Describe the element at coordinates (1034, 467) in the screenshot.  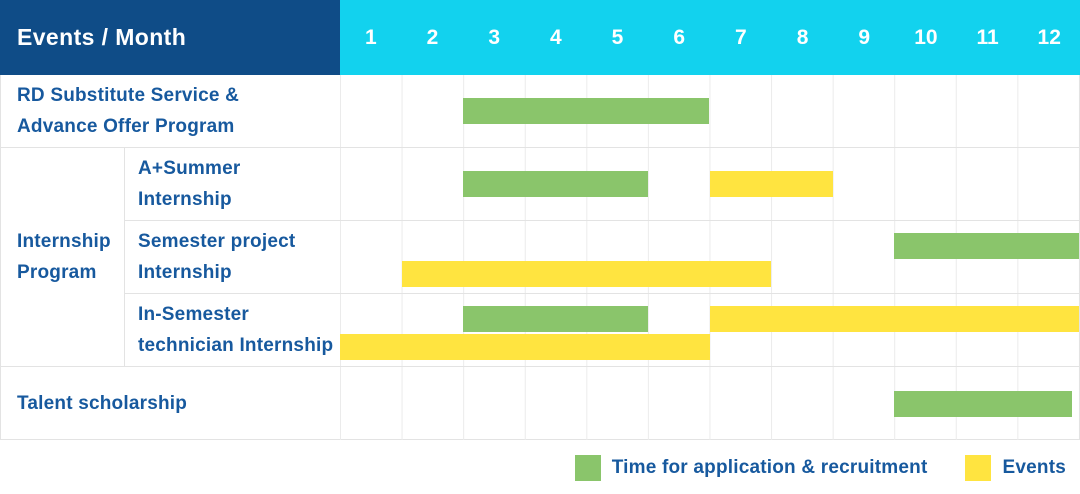
I see `legend-label: Events` at that location.